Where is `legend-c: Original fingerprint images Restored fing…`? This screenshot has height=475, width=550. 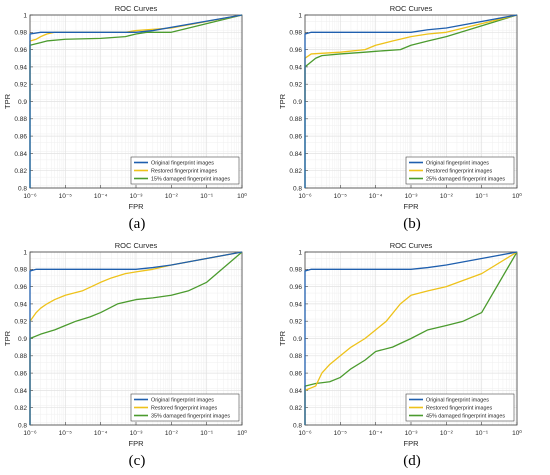 legend-c: Original fingerprint images Restored fing… is located at coordinates (185, 407).